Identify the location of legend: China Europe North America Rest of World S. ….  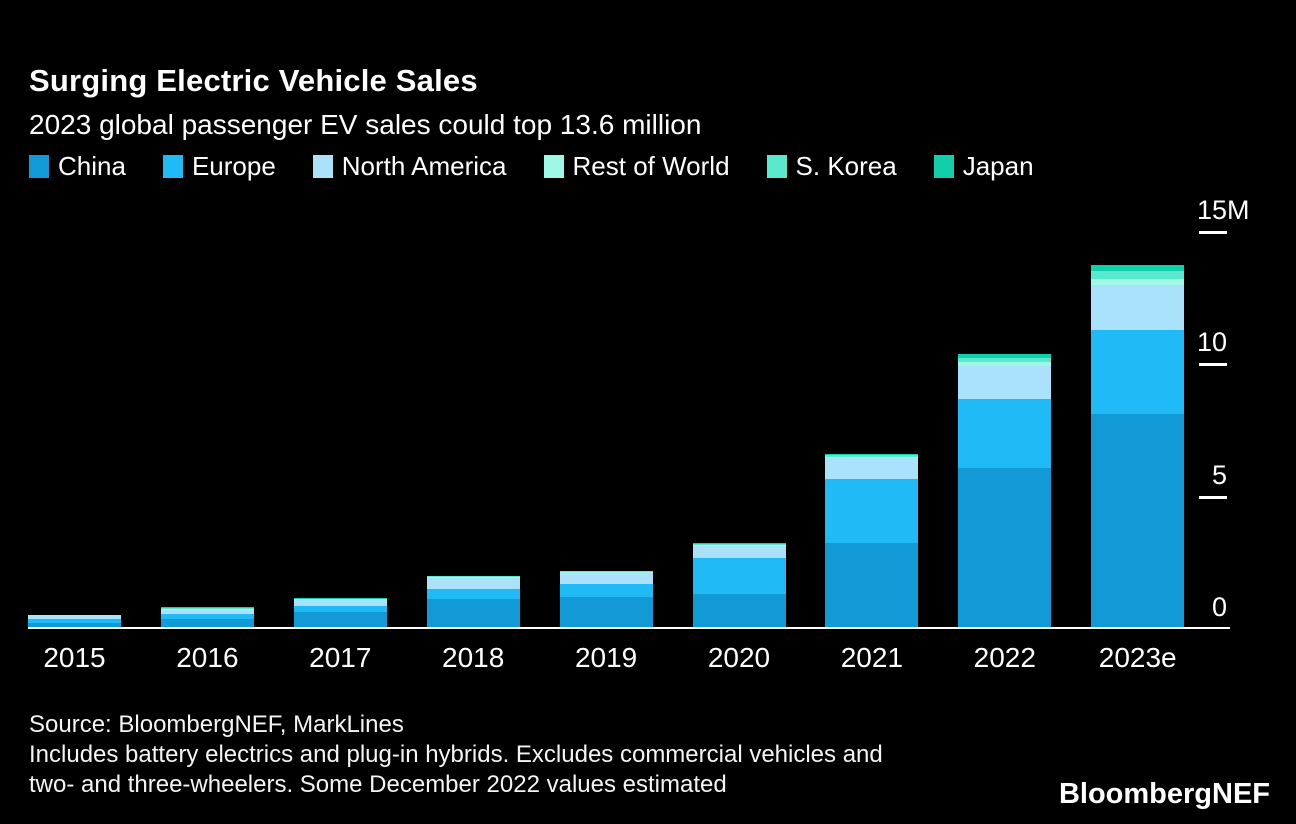
(531, 166).